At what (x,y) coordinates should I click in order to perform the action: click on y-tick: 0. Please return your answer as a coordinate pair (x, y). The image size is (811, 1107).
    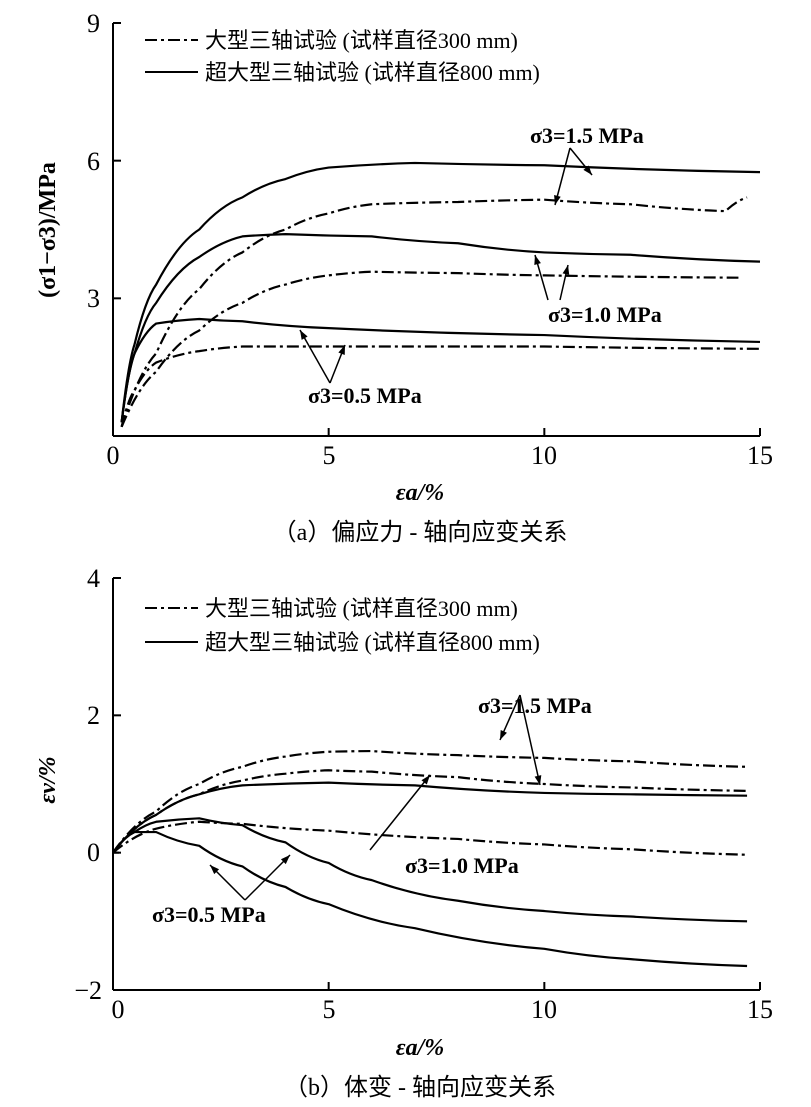
    Looking at the image, I should click on (93, 852).